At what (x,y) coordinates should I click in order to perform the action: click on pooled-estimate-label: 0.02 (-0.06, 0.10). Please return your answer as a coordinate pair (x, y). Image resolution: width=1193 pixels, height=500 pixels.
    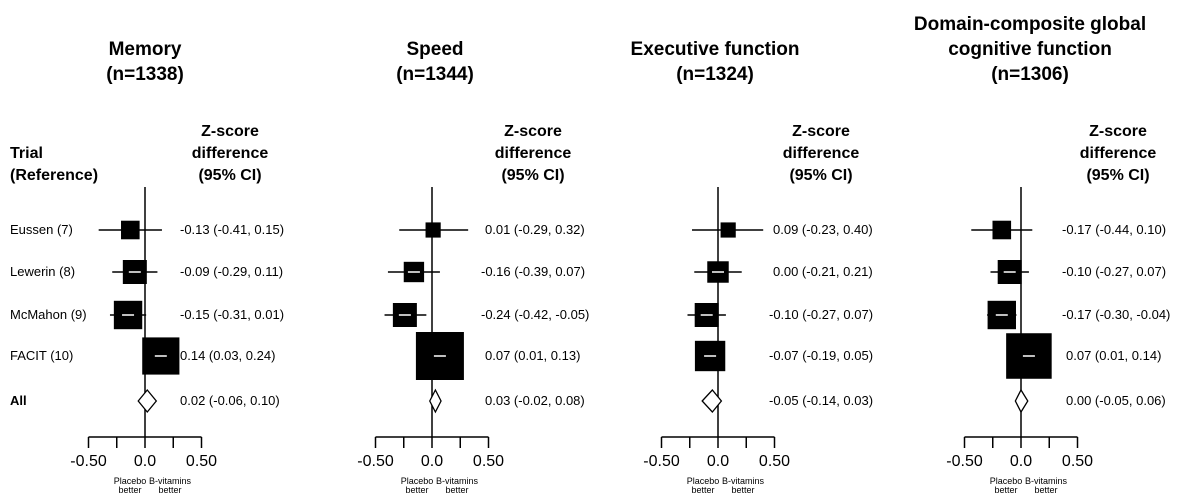
    Looking at the image, I should click on (230, 400).